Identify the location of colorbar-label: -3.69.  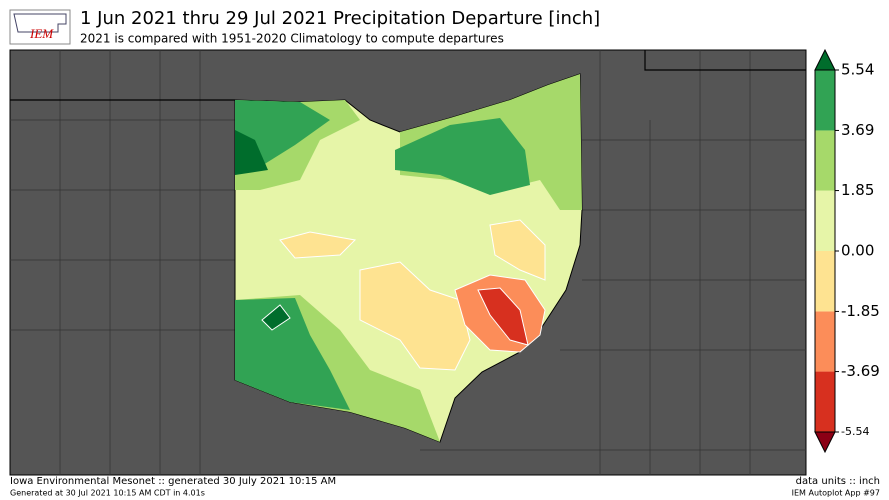
(860, 371).